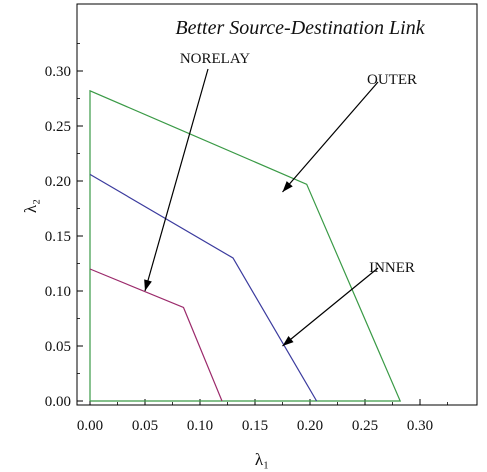  What do you see at coordinates (392, 268) in the screenshot?
I see `inner-annotation-label: INNER` at bounding box center [392, 268].